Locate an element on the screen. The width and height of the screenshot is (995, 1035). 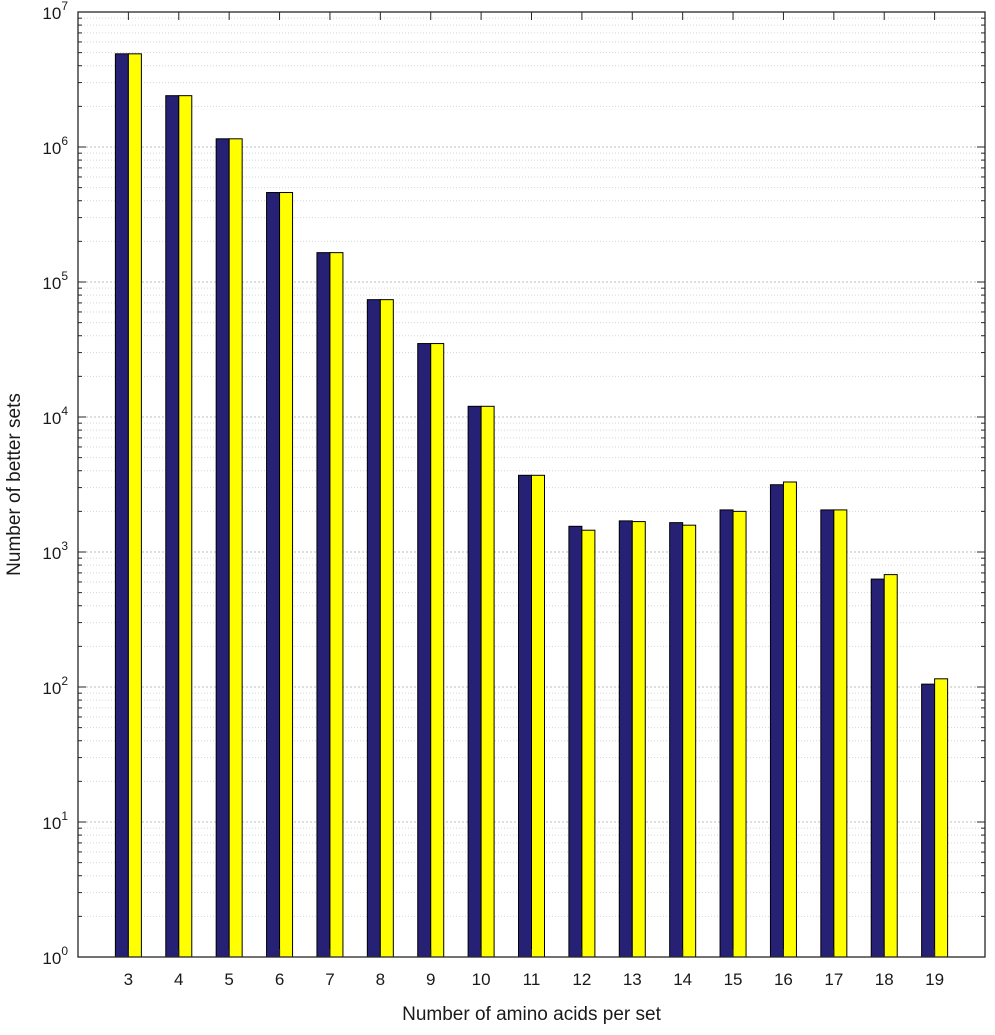
y-tick-label: 10³ is located at coordinates (55, 551).